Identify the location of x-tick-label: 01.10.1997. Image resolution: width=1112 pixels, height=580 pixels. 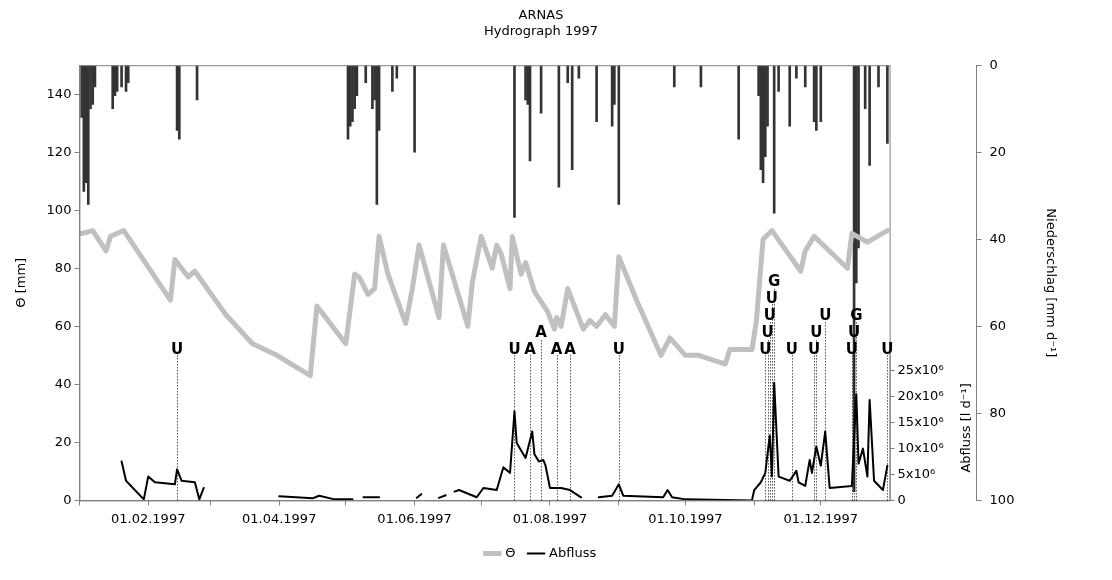
(685, 518).